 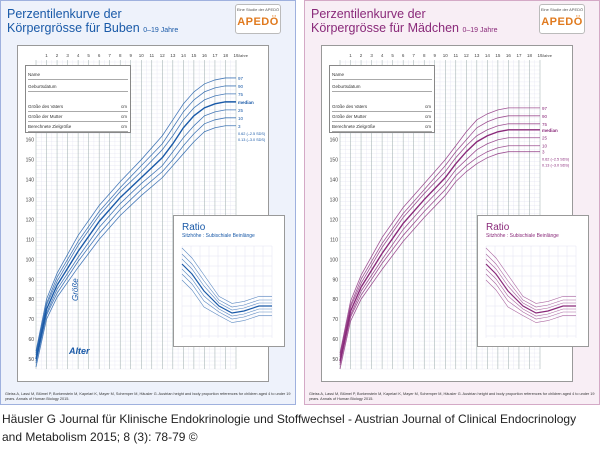 I want to click on percentile-label-25: 25, so click(x=545, y=138).